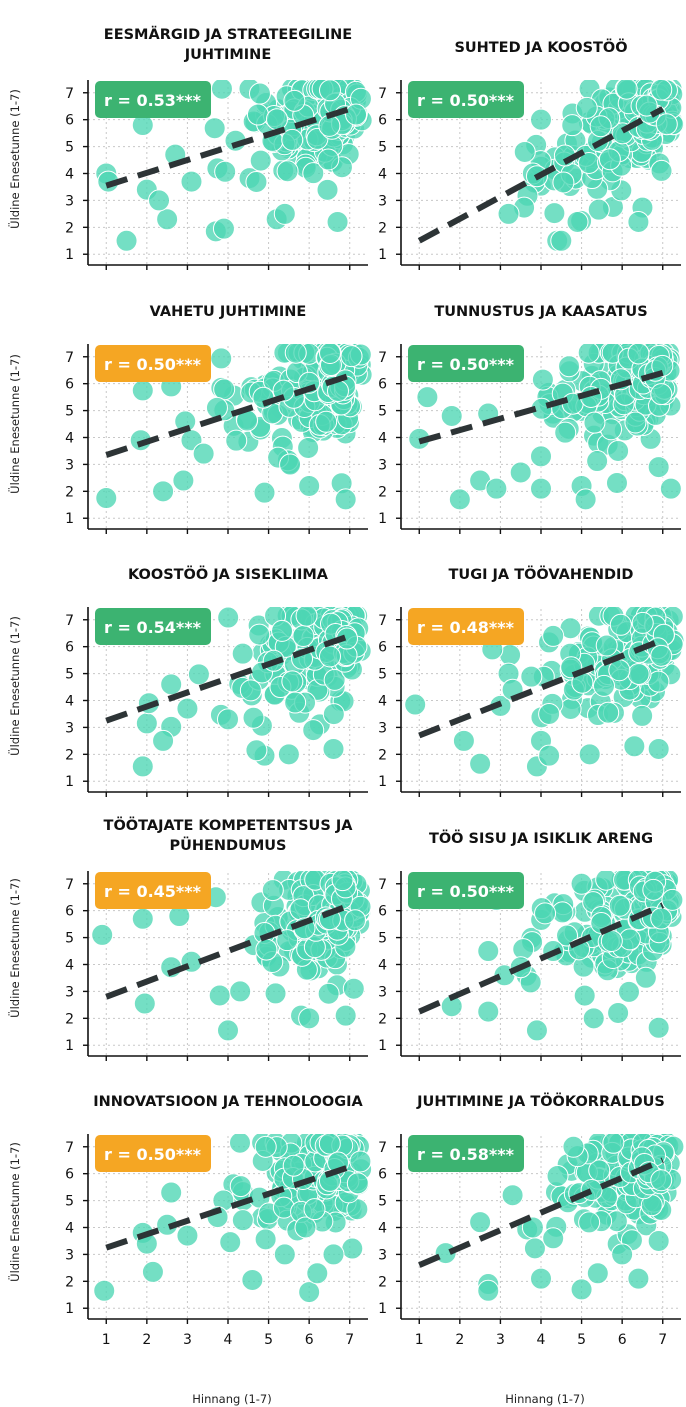  I want to click on x-tick-label: 6, so click(622, 1340).